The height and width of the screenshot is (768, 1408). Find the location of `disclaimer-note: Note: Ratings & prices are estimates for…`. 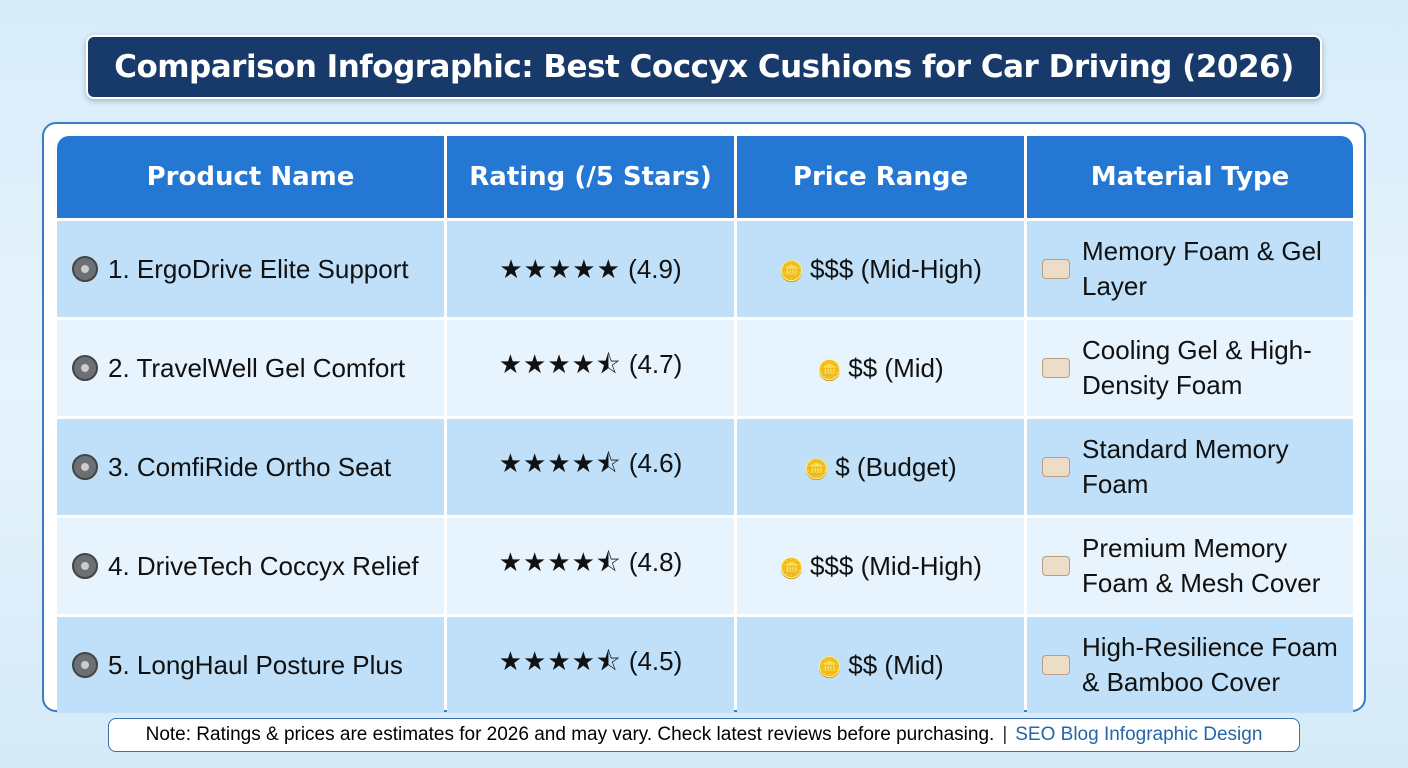

disclaimer-note: Note: Ratings & prices are estimates for… is located at coordinates (570, 734).